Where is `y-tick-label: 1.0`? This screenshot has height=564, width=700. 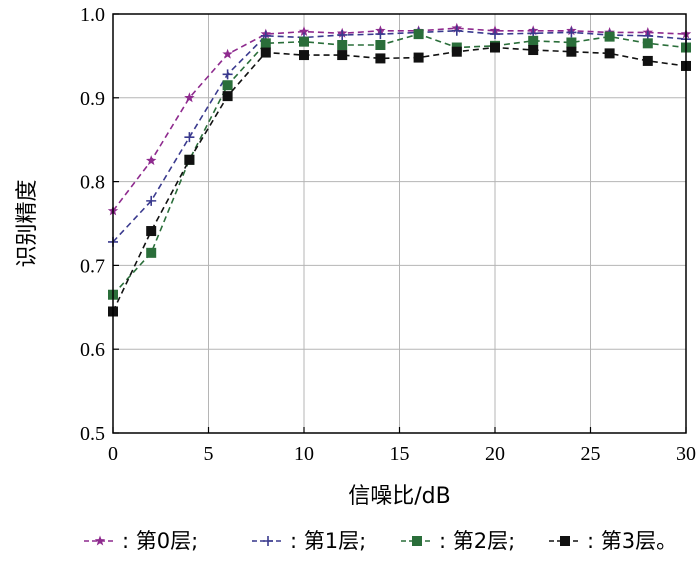 y-tick-label: 1.0 is located at coordinates (92, 15).